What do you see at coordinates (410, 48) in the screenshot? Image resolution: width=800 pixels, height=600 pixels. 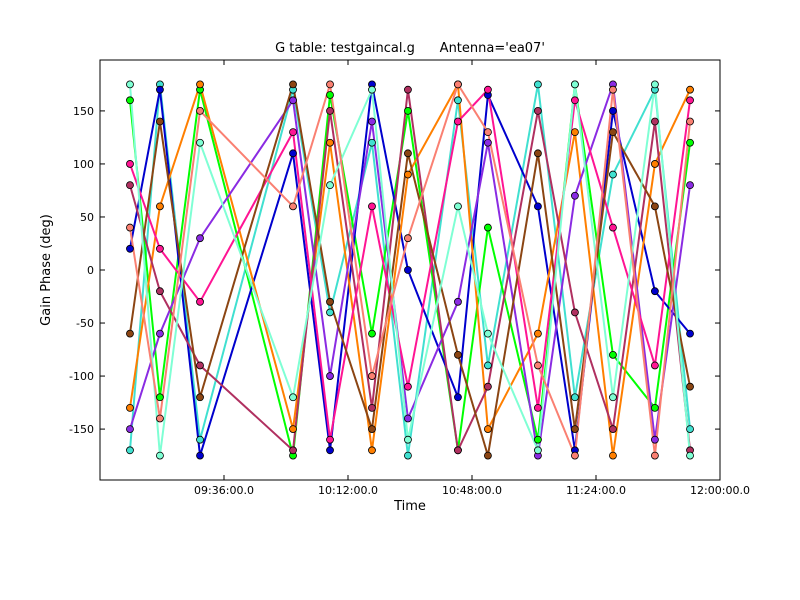 I see `chart-title: G table: testgaincal.g Antenna='ea07'` at bounding box center [410, 48].